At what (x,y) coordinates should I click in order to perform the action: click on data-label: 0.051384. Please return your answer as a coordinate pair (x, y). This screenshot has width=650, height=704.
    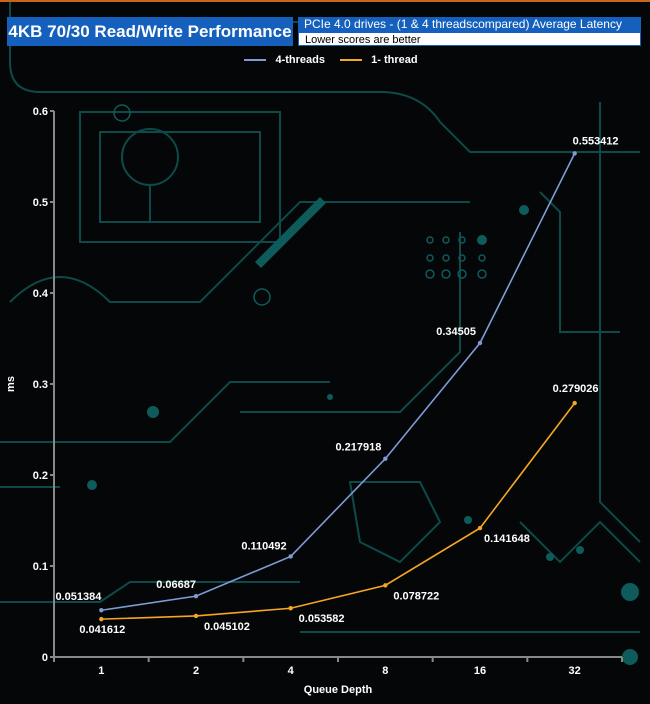
    Looking at the image, I should click on (78, 597).